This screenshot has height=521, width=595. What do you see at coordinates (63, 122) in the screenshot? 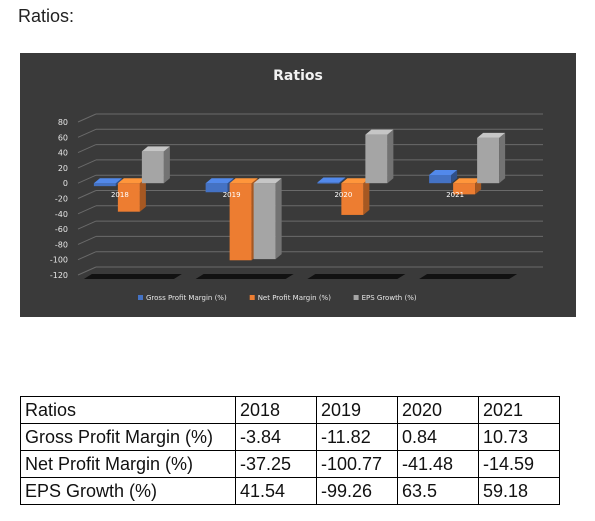
I see `y-tick-label: 80` at bounding box center [63, 122].